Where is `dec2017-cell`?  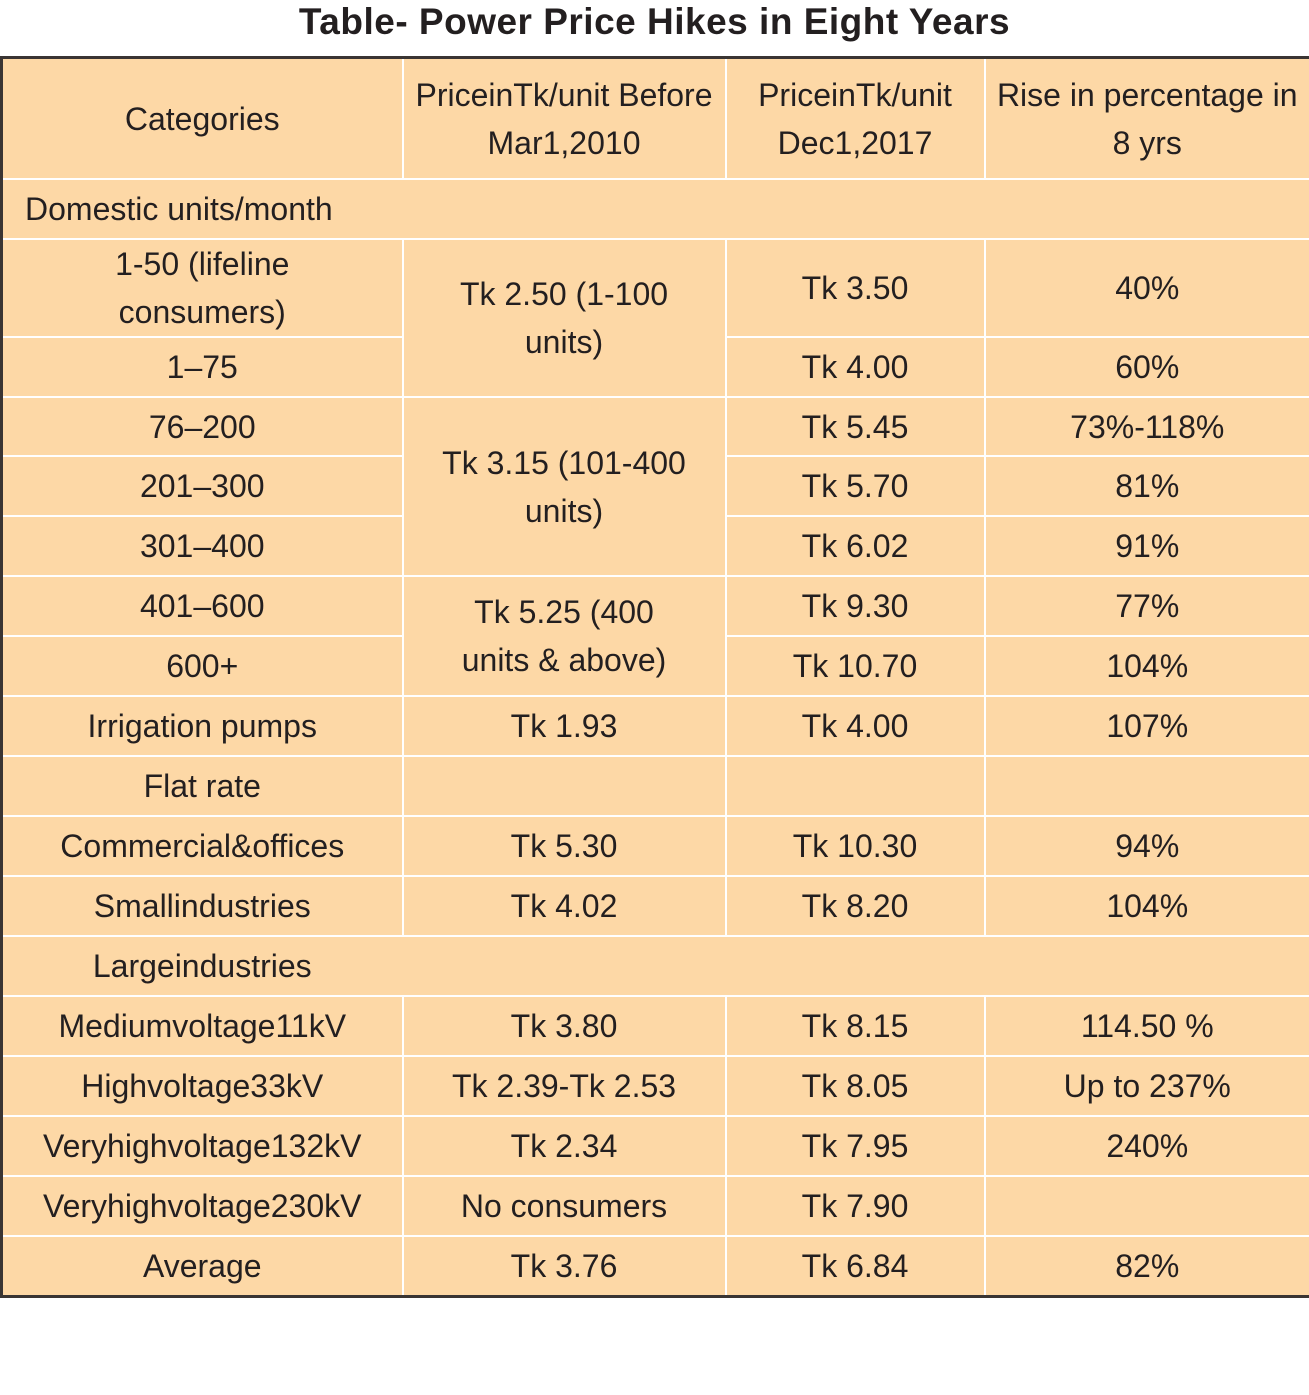
dec2017-cell is located at coordinates (855, 786).